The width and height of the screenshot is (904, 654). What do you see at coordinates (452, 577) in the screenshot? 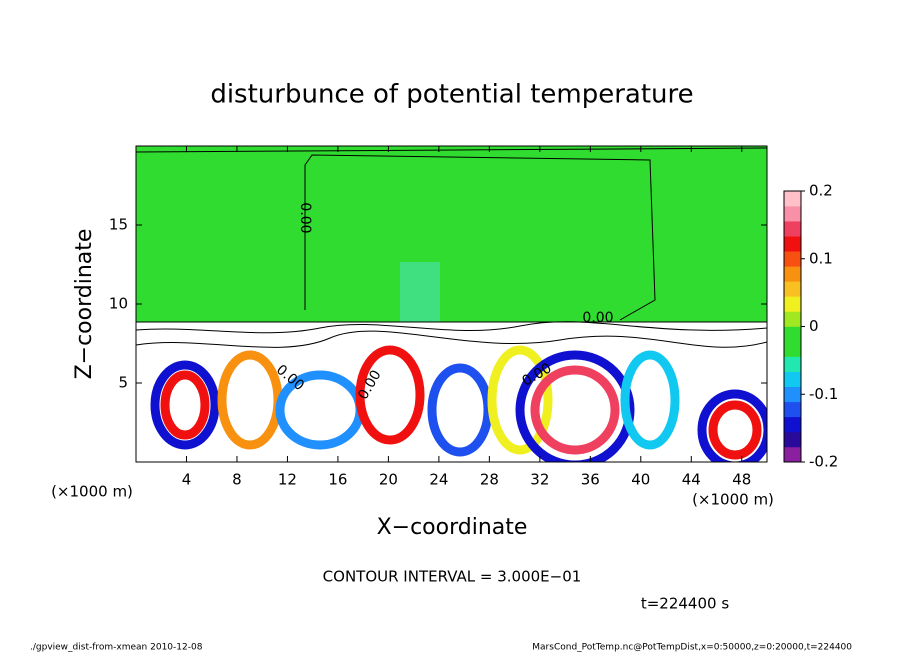
I see `contour-interval: CONTOUR INTERVAL = 3.000E−01` at bounding box center [452, 577].